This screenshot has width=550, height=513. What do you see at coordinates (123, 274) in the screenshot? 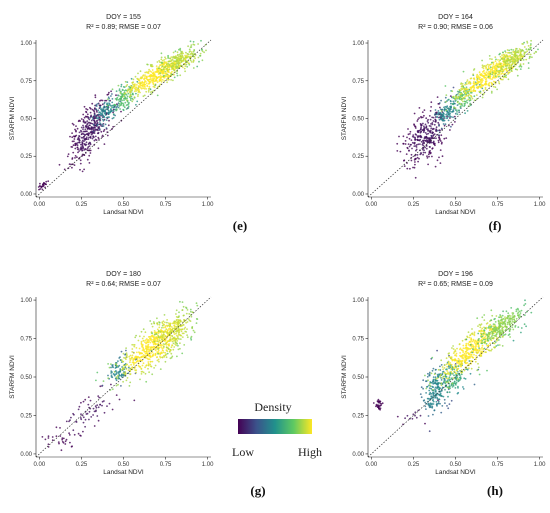
I see `panel-title: DOY = 180` at bounding box center [123, 274].